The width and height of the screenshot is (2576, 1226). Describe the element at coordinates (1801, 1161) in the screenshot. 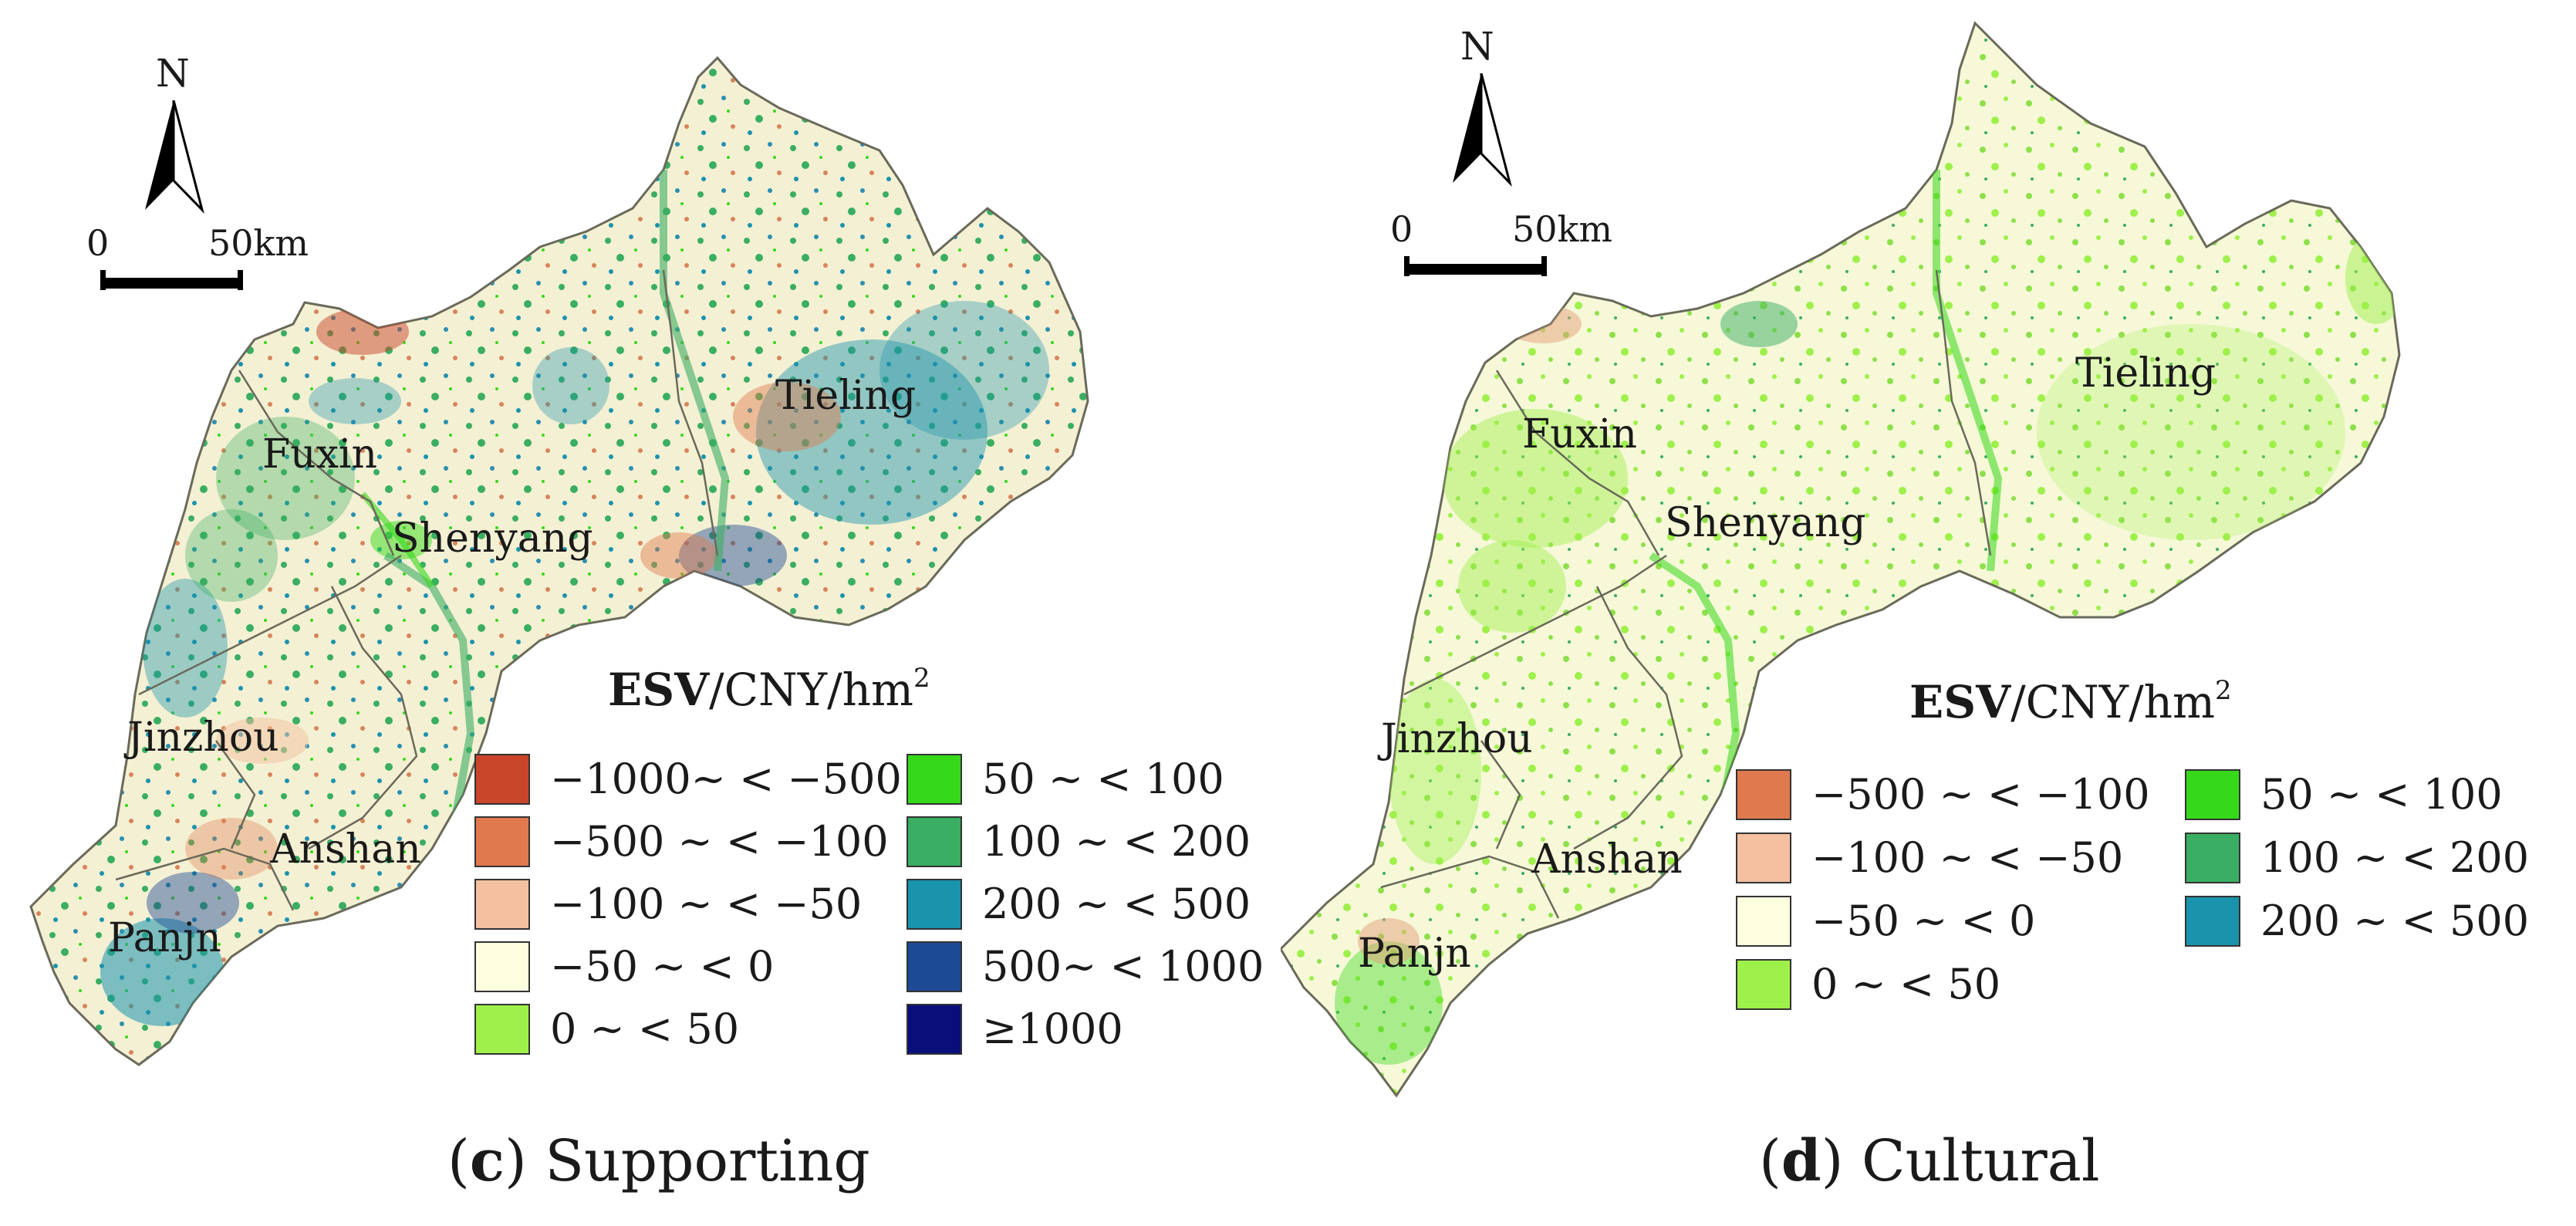

I see `caption-letter: d` at that location.